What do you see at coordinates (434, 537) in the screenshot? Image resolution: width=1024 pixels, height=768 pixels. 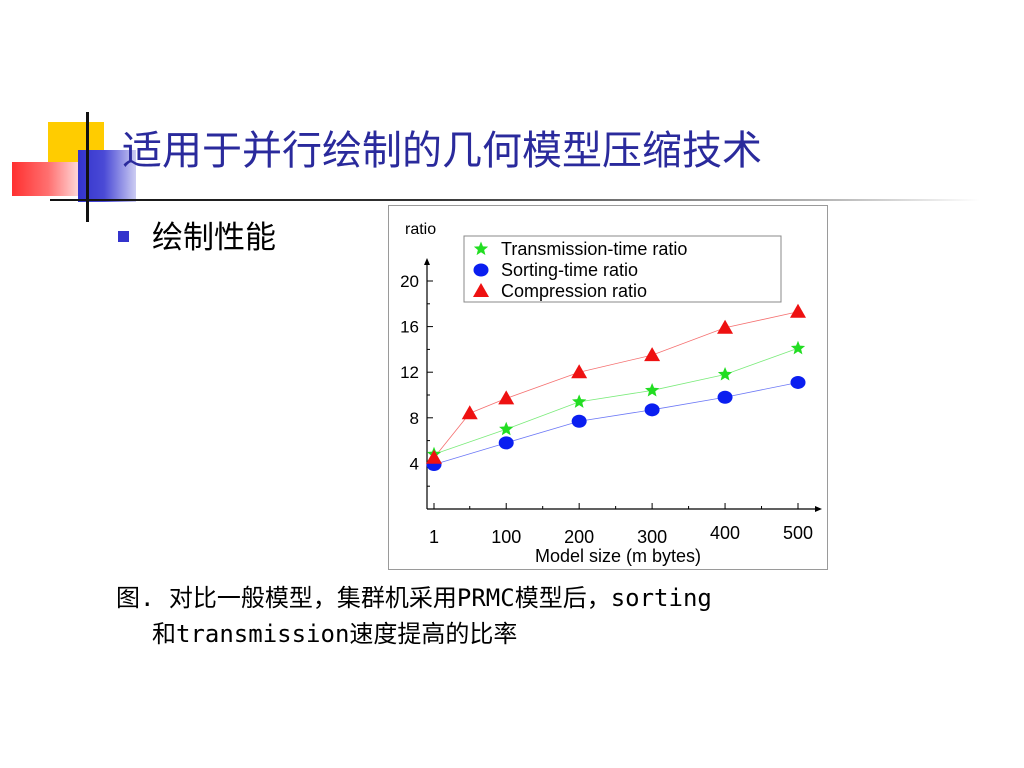 I see `x-tick-label: 1` at bounding box center [434, 537].